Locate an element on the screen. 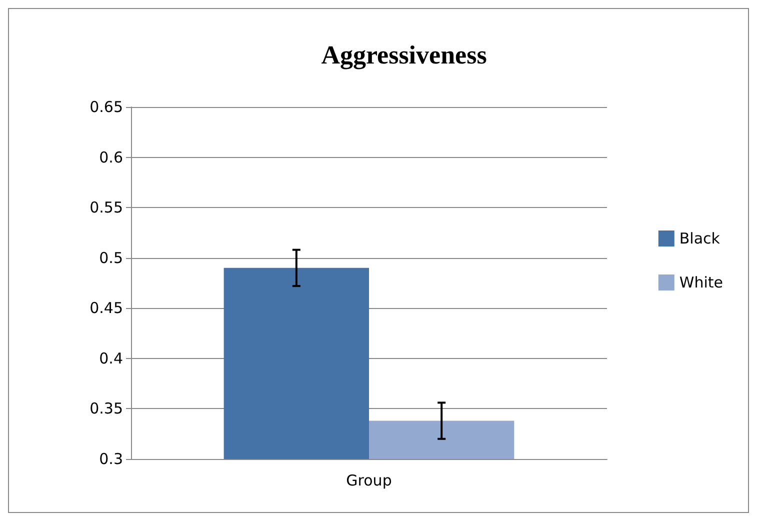 The width and height of the screenshot is (757, 523). y-tick-label: 0.6 is located at coordinates (111, 157).